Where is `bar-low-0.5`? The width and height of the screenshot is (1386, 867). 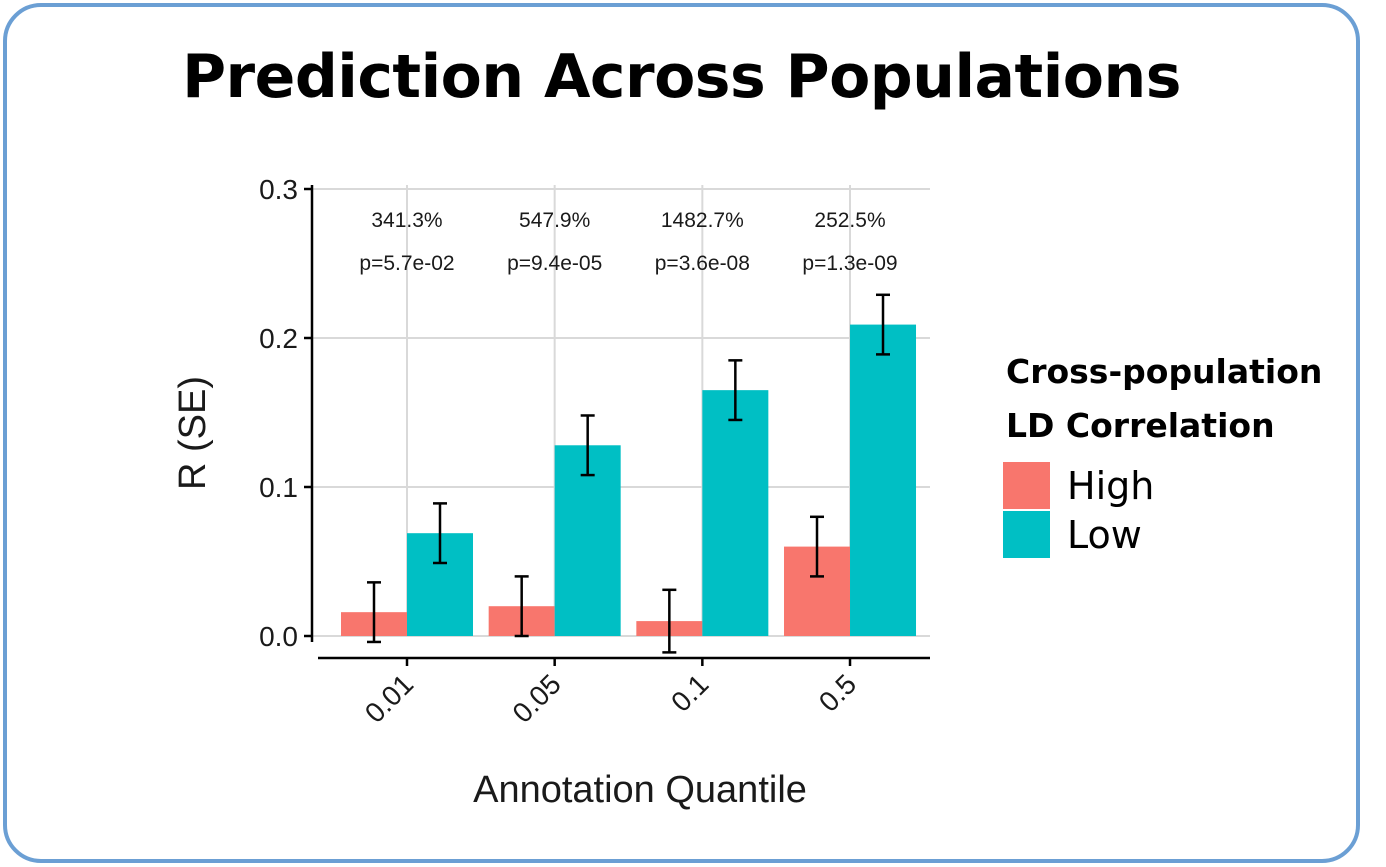
bar-low-0.5 is located at coordinates (883, 480).